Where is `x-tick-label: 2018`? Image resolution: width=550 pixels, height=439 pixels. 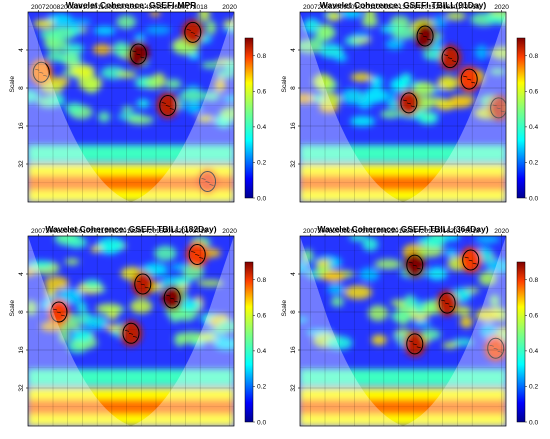 x-tick-label: 2018 is located at coordinates (200, 231).